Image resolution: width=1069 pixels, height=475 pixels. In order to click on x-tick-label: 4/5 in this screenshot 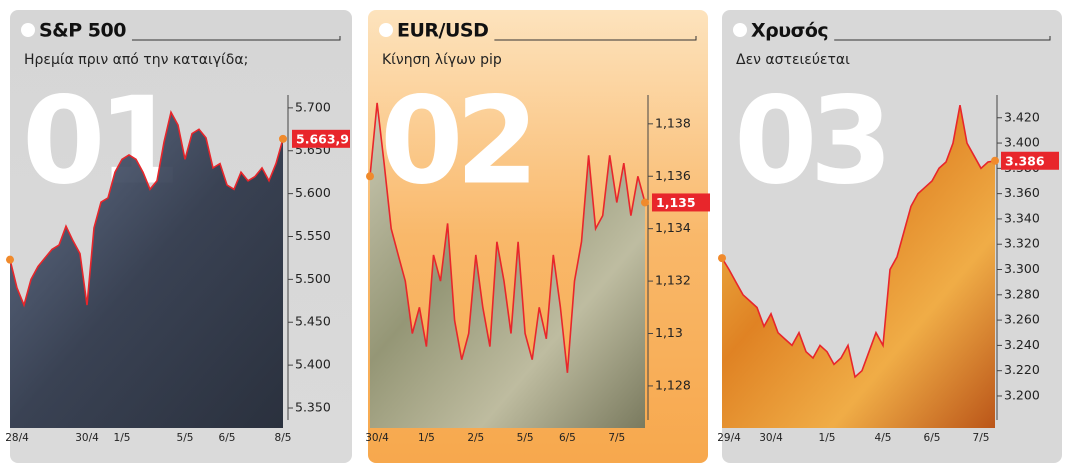, I will do `click(883, 438)`.